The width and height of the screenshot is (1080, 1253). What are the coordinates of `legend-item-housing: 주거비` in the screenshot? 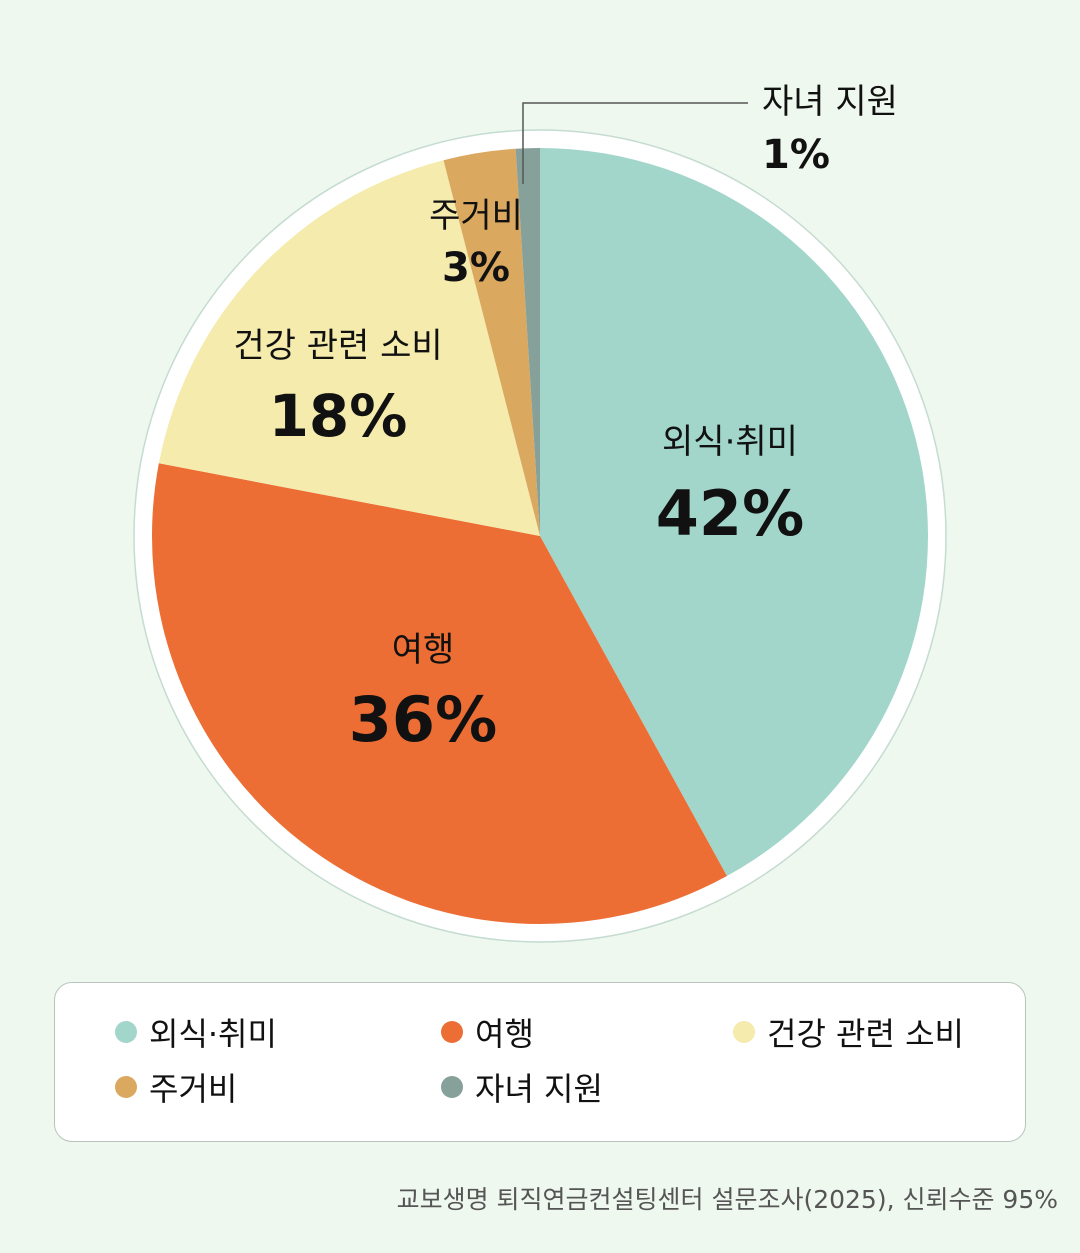 It's located at (176, 1087).